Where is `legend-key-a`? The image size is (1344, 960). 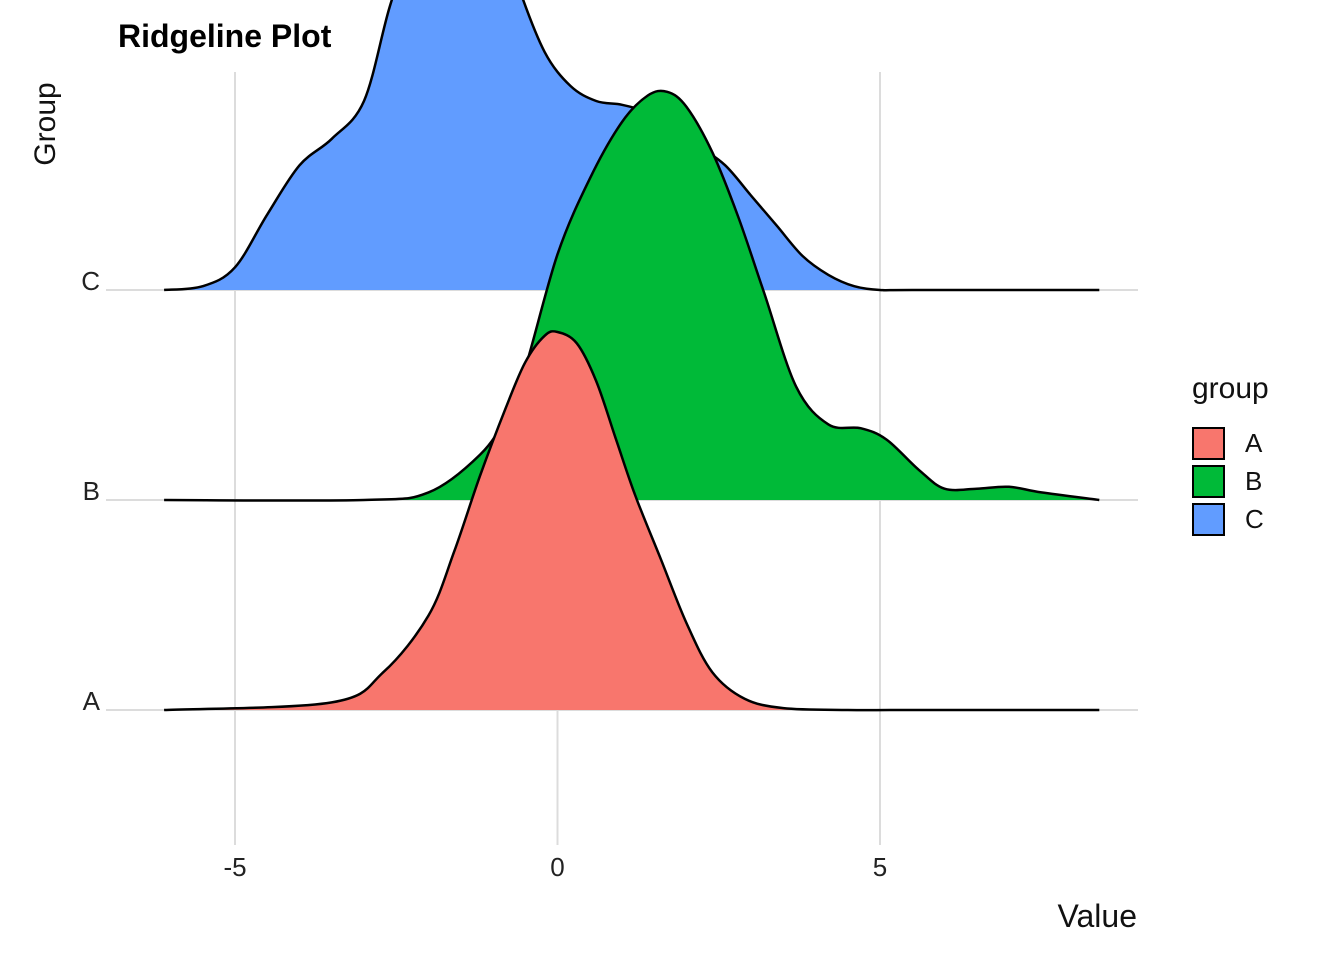
legend-key-a is located at coordinates (1208, 443).